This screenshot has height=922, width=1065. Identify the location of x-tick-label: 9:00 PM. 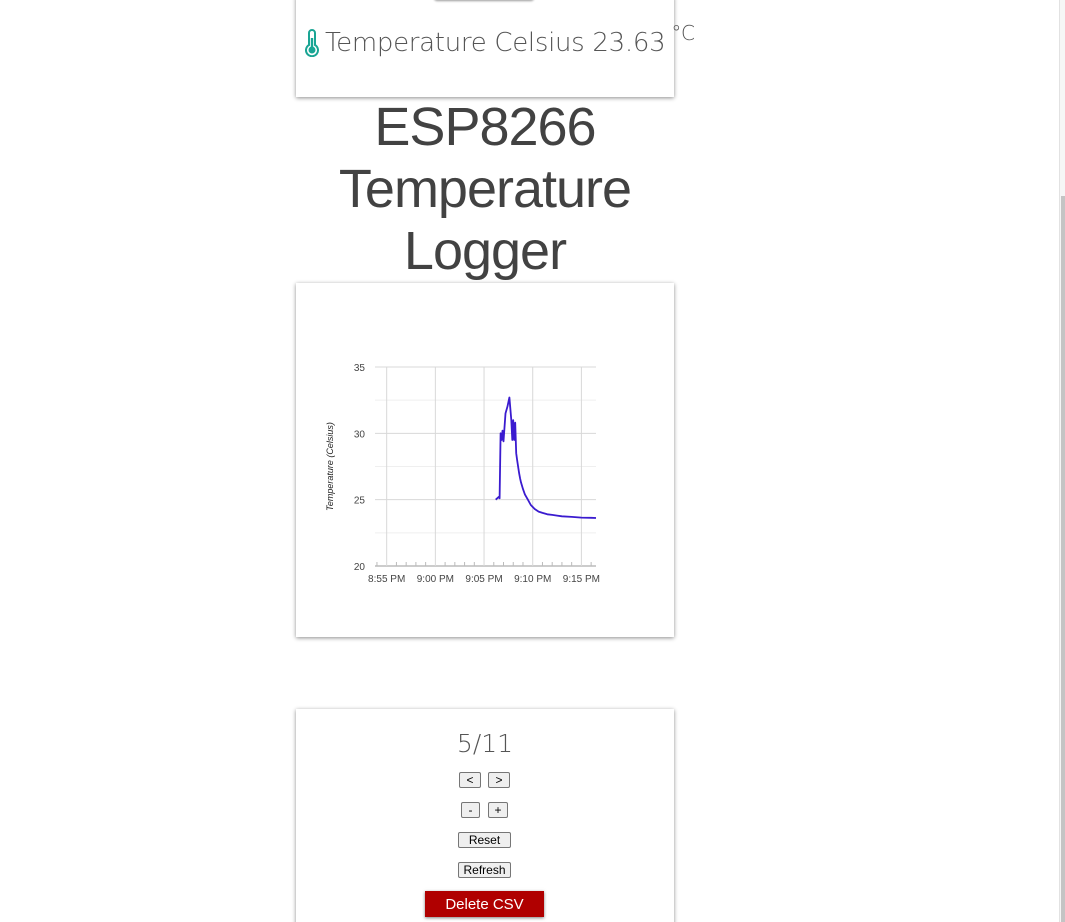
(435, 579).